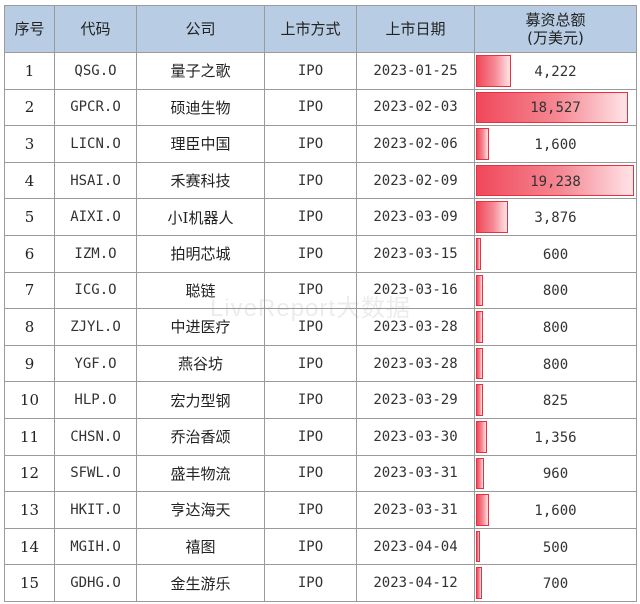 Image resolution: width=640 pixels, height=604 pixels. Describe the element at coordinates (200, 510) in the screenshot. I see `cell-company: 亨达海天` at that location.